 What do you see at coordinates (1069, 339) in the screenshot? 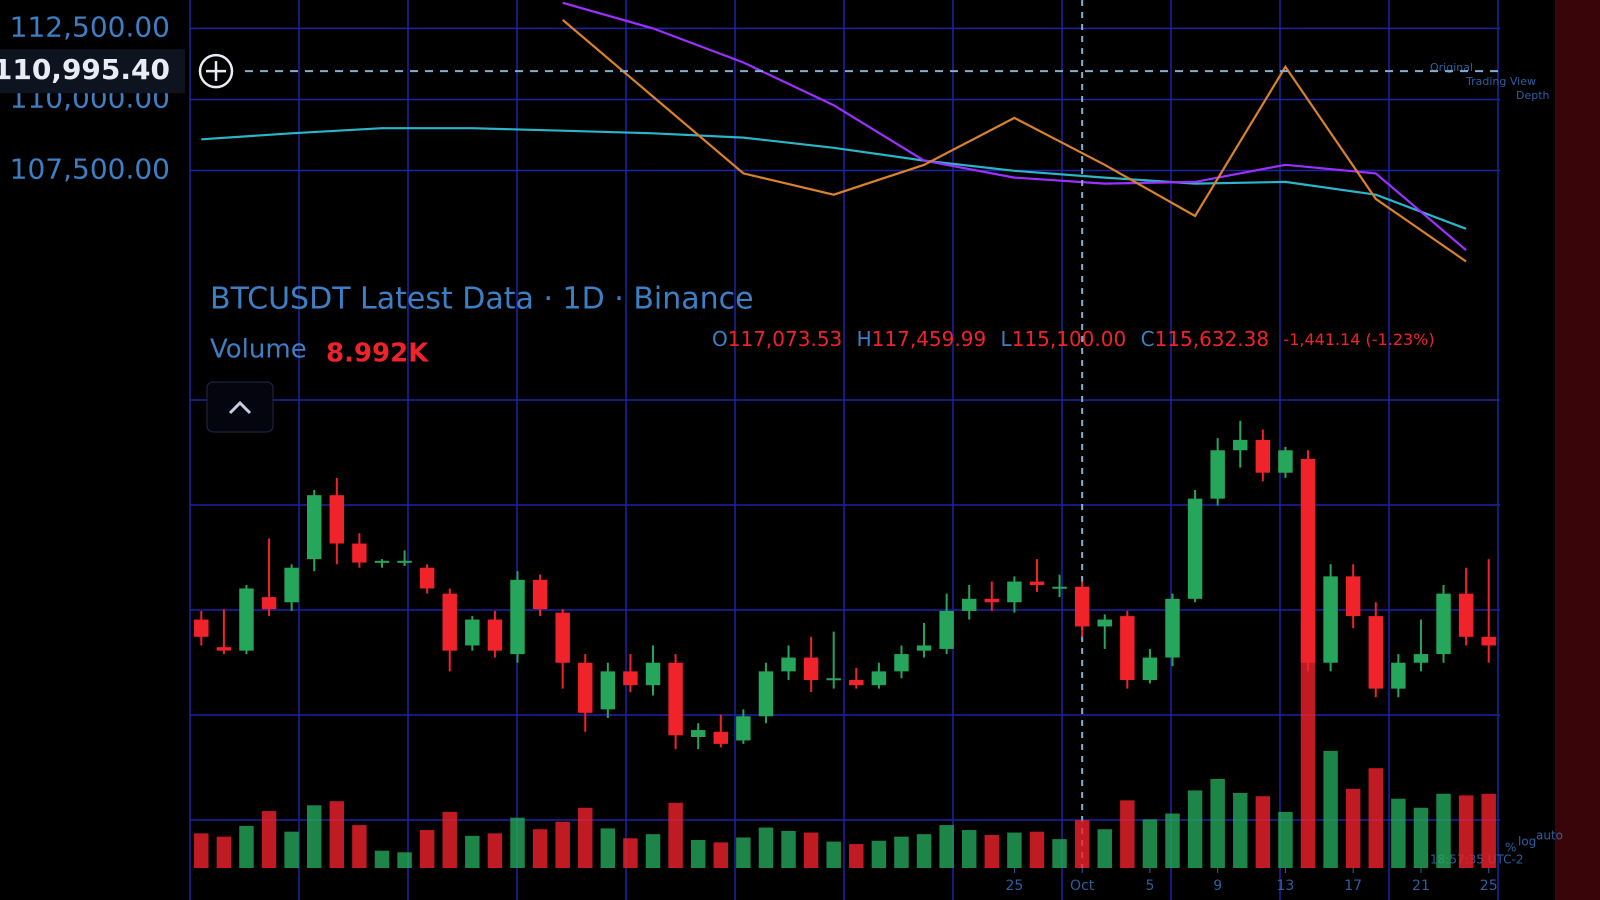
I see `ohlc-value: 115,100.00` at bounding box center [1069, 339].